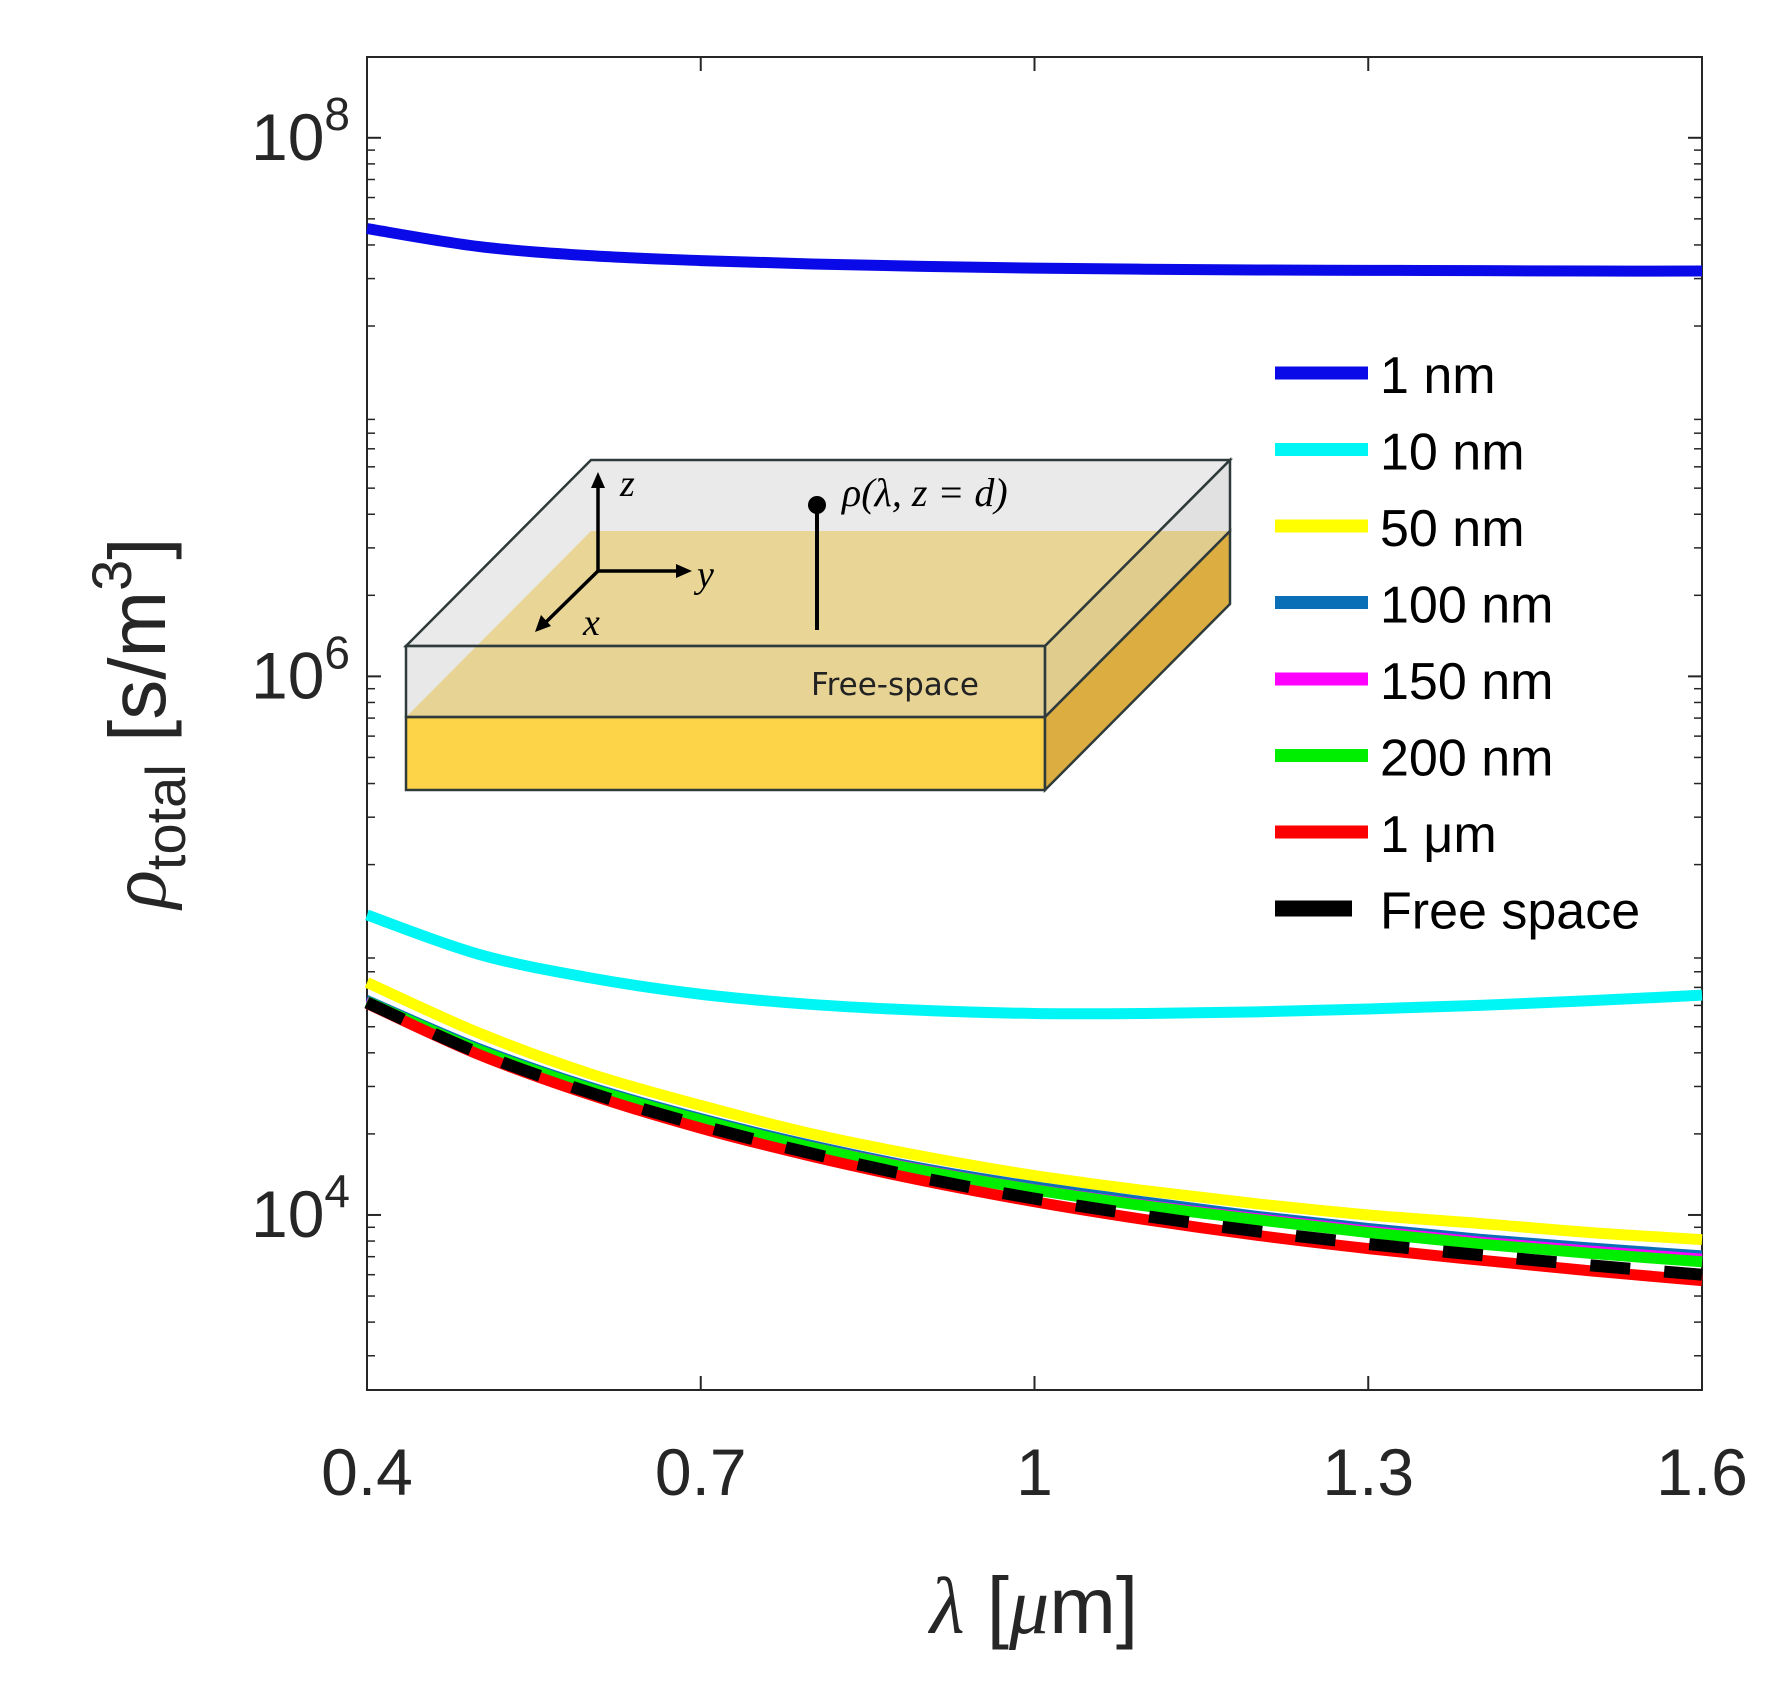  I want to click on x-tick-label: 1.6, so click(1702, 1472).